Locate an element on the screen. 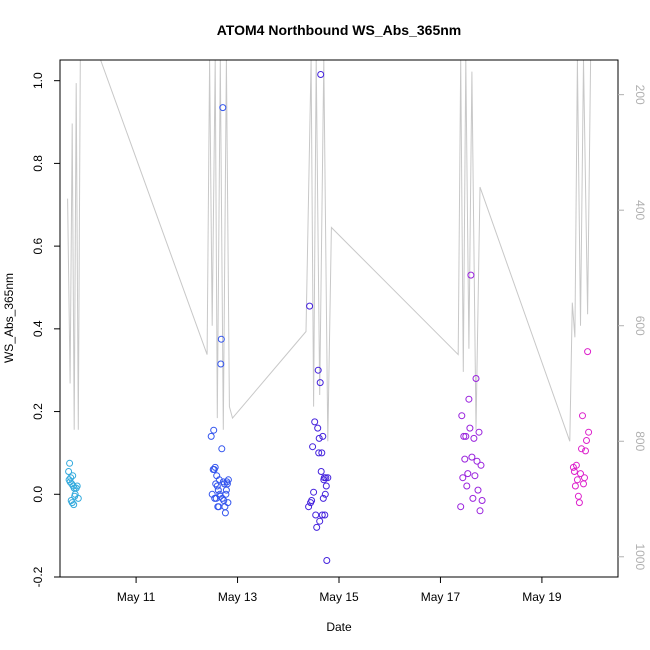 This screenshot has width=650, height=650. x-tick-label: May 11 is located at coordinates (136, 597).